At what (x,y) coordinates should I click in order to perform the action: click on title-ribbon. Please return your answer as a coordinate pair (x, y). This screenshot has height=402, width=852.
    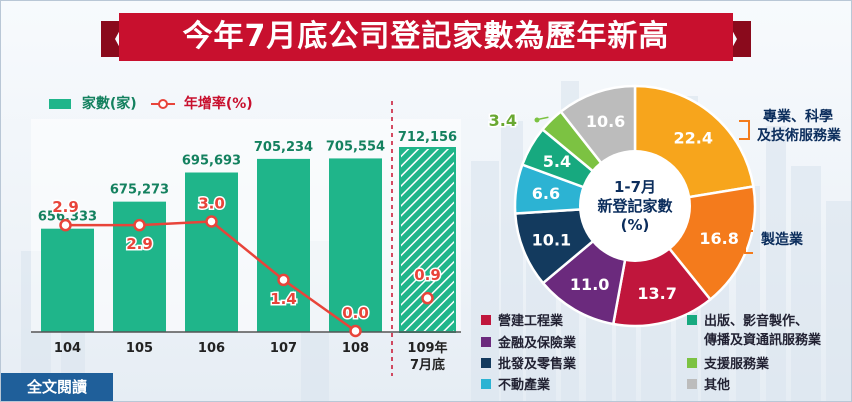
    Looking at the image, I should click on (426, 37).